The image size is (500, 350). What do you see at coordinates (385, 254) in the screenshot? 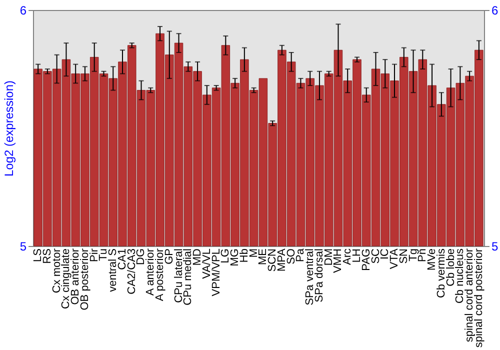
I see `x-tick-label: IC` at bounding box center [385, 254].